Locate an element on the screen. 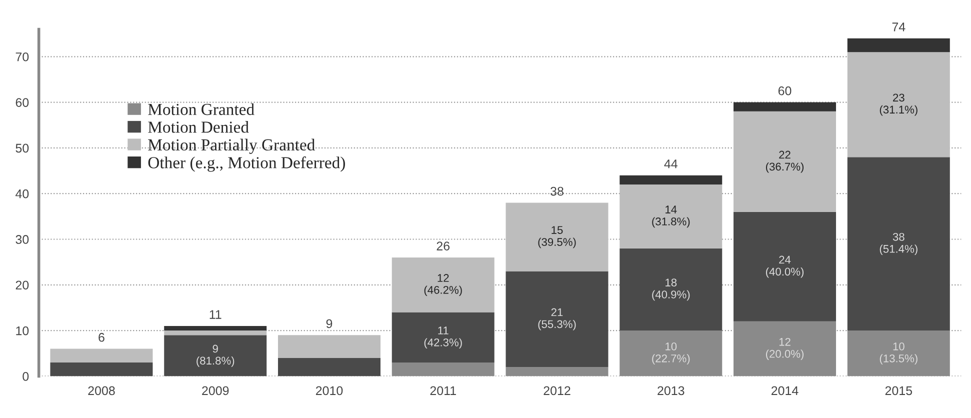 The image size is (971, 418). data-label: 24 (40.0%) is located at coordinates (785, 267).